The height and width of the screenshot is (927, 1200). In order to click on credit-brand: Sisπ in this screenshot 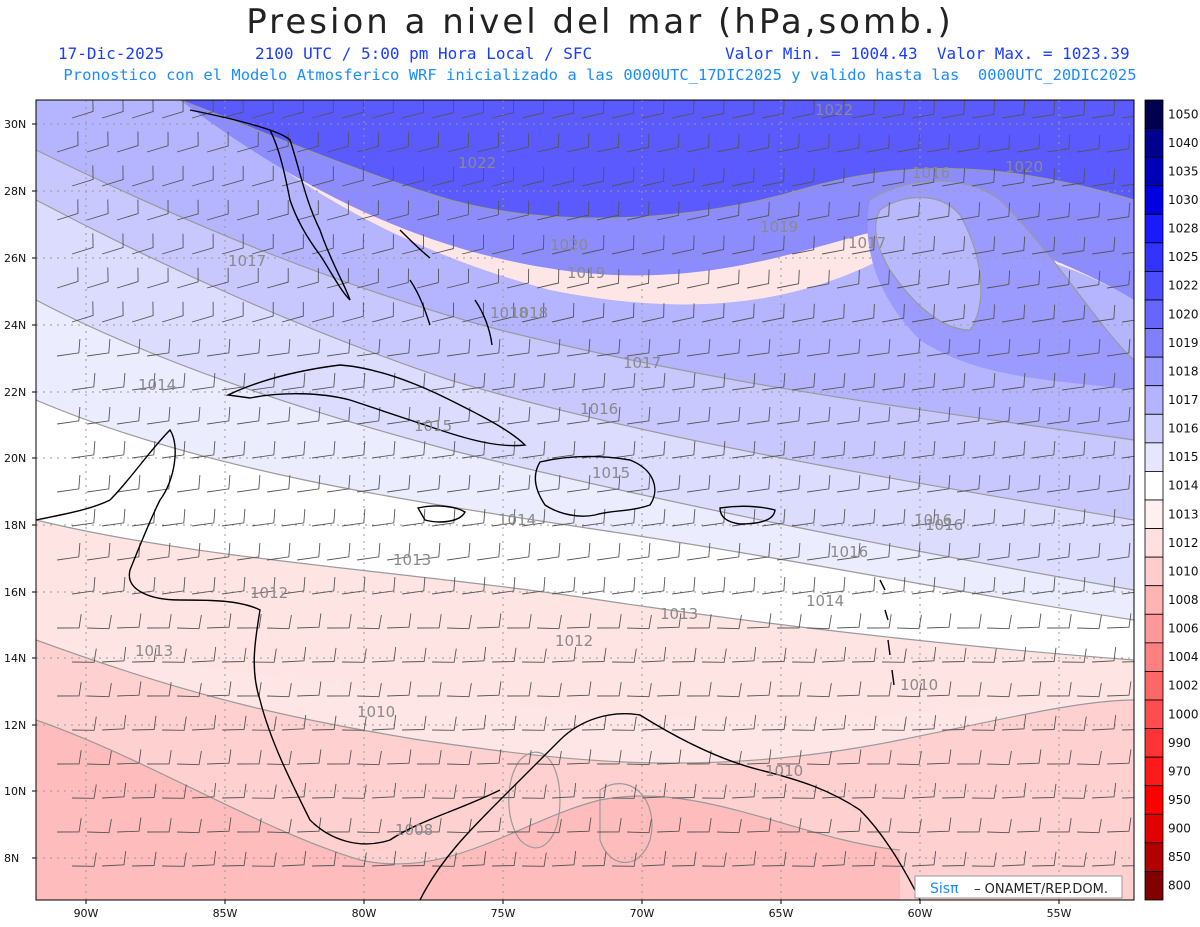, I will do `click(944, 889)`.